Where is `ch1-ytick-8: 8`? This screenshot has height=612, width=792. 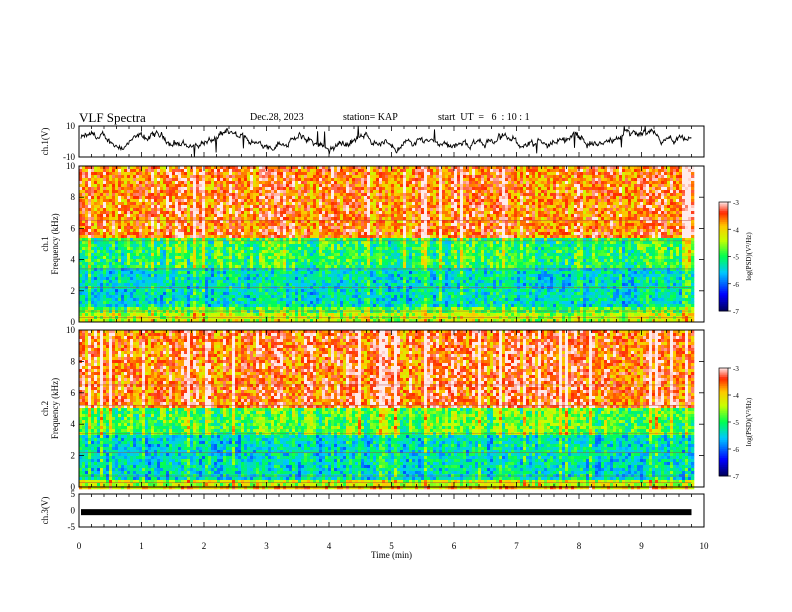 ch1-ytick-8: 8 is located at coordinates (73, 197).